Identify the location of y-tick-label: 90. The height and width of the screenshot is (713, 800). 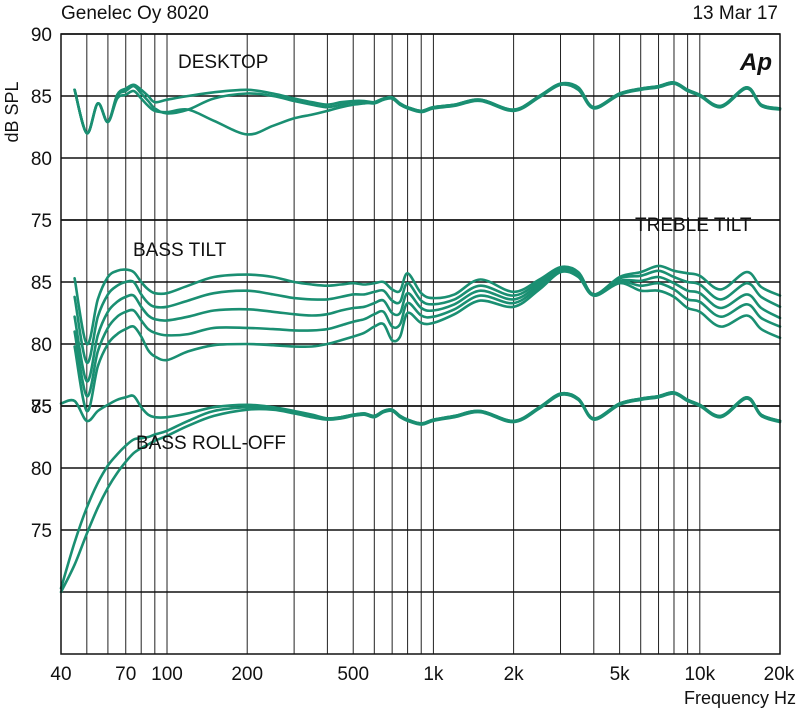
(41, 35).